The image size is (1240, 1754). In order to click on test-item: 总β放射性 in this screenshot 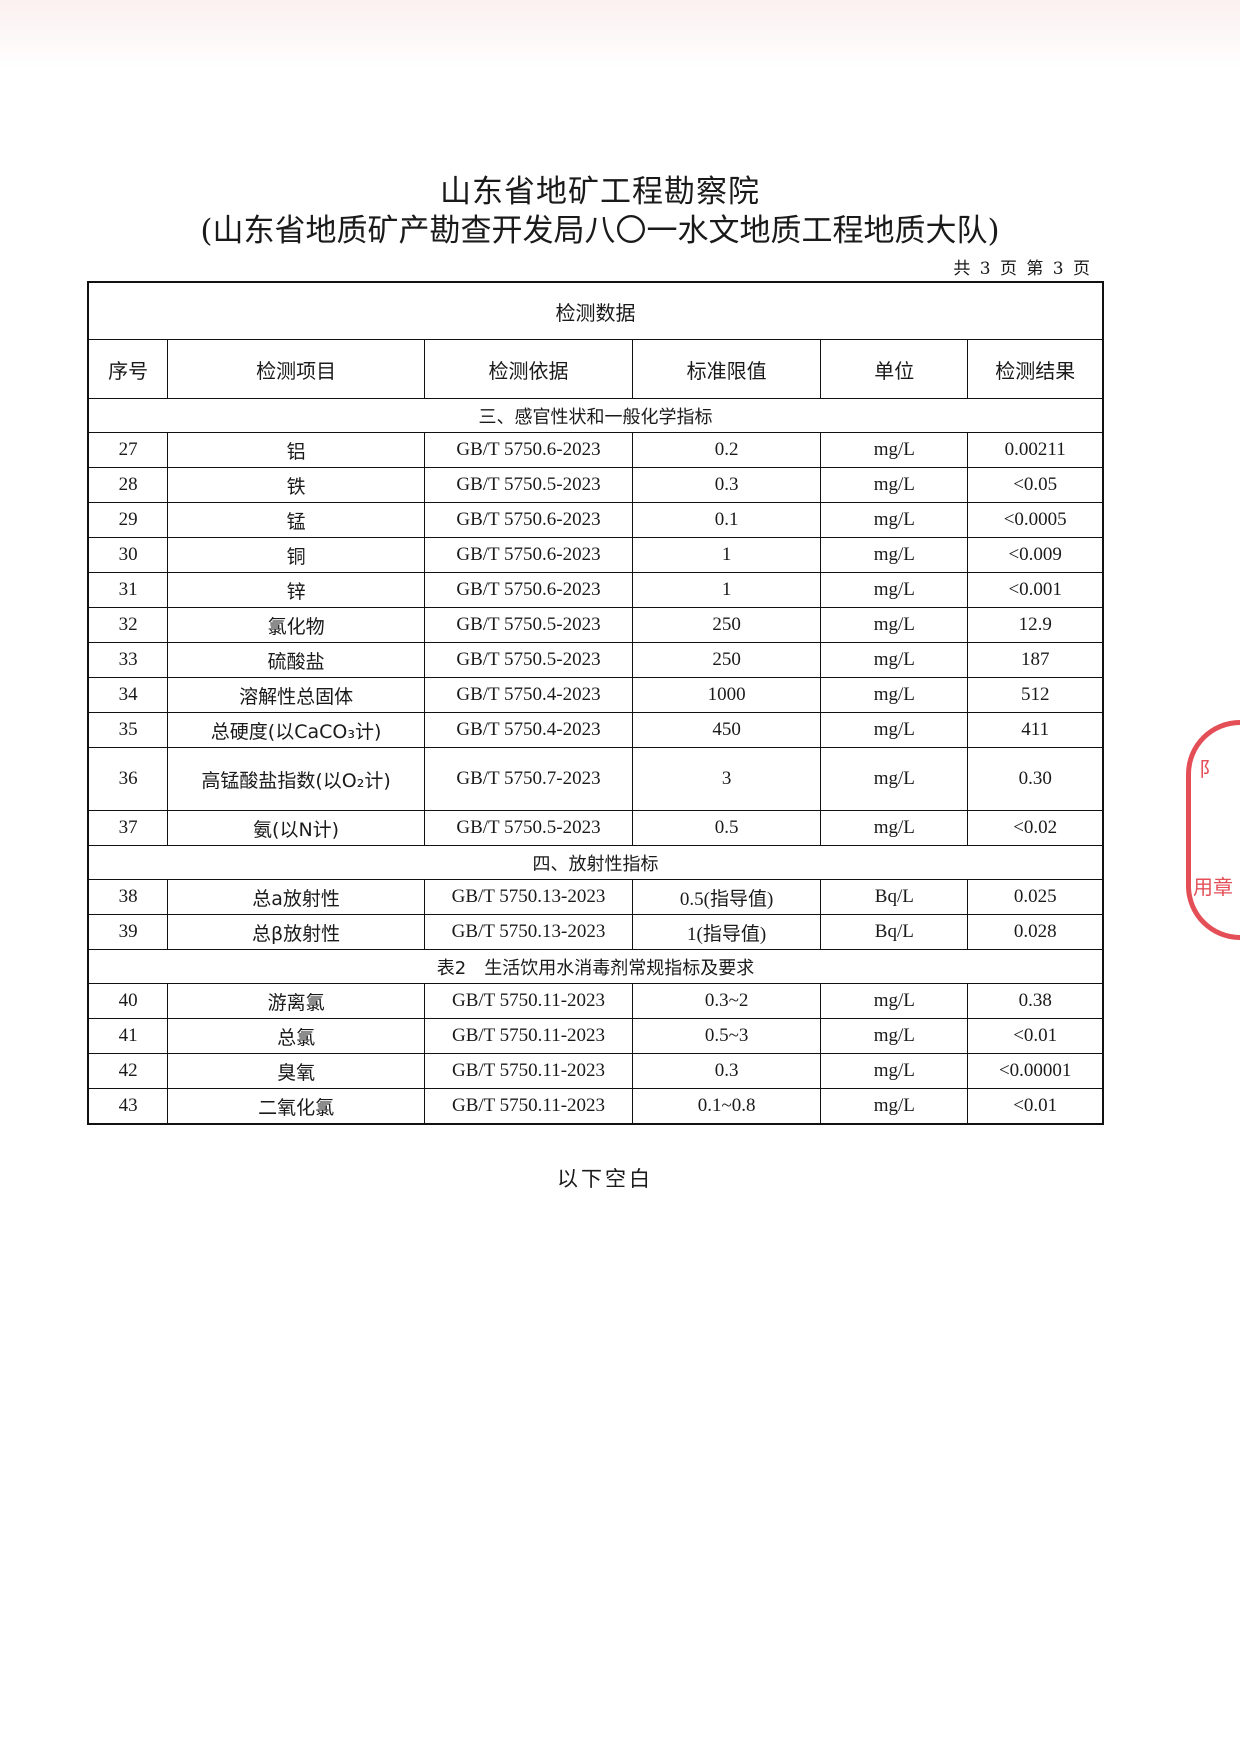, I will do `click(296, 932)`.